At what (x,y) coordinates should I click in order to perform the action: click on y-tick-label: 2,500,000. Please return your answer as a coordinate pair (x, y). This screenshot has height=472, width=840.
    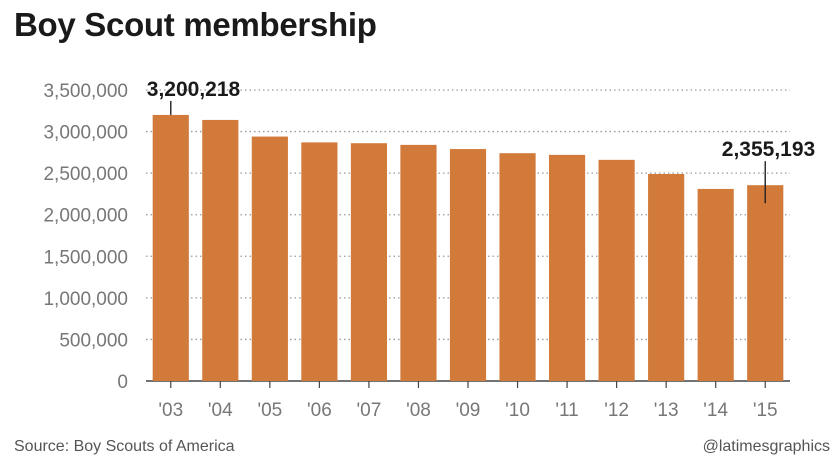
    Looking at the image, I should click on (85, 174).